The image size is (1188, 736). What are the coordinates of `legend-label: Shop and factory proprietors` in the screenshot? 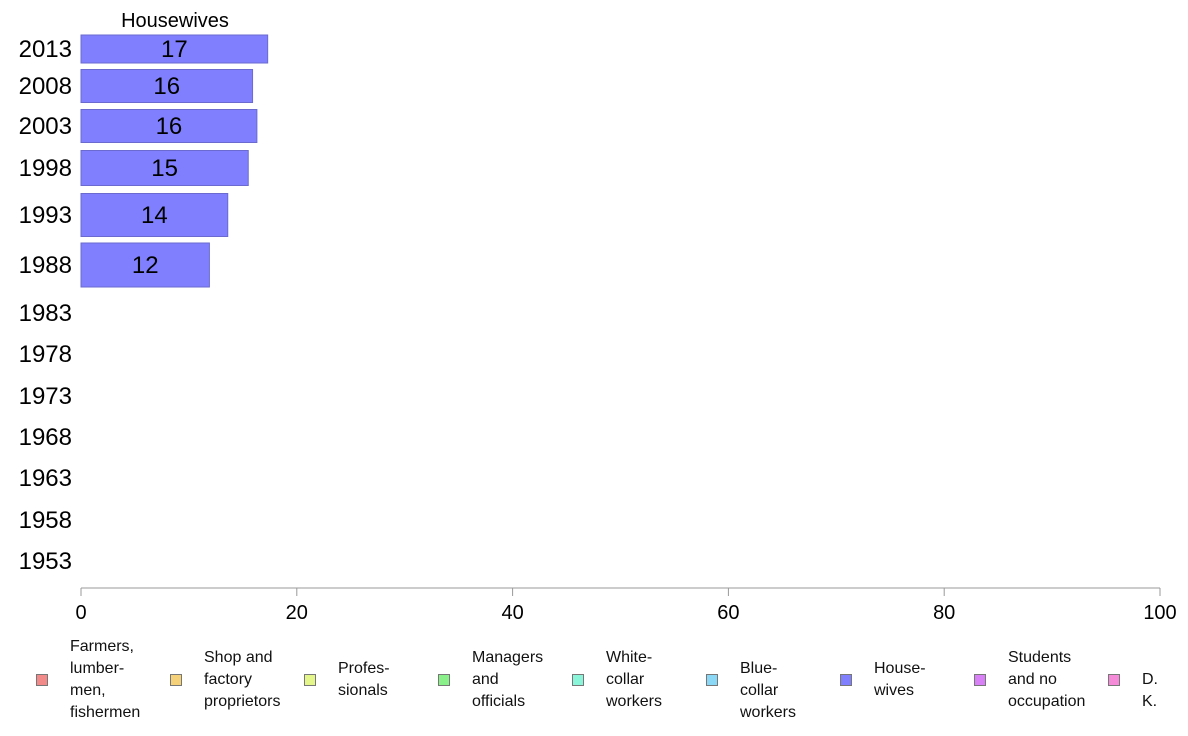 It's located at (242, 679).